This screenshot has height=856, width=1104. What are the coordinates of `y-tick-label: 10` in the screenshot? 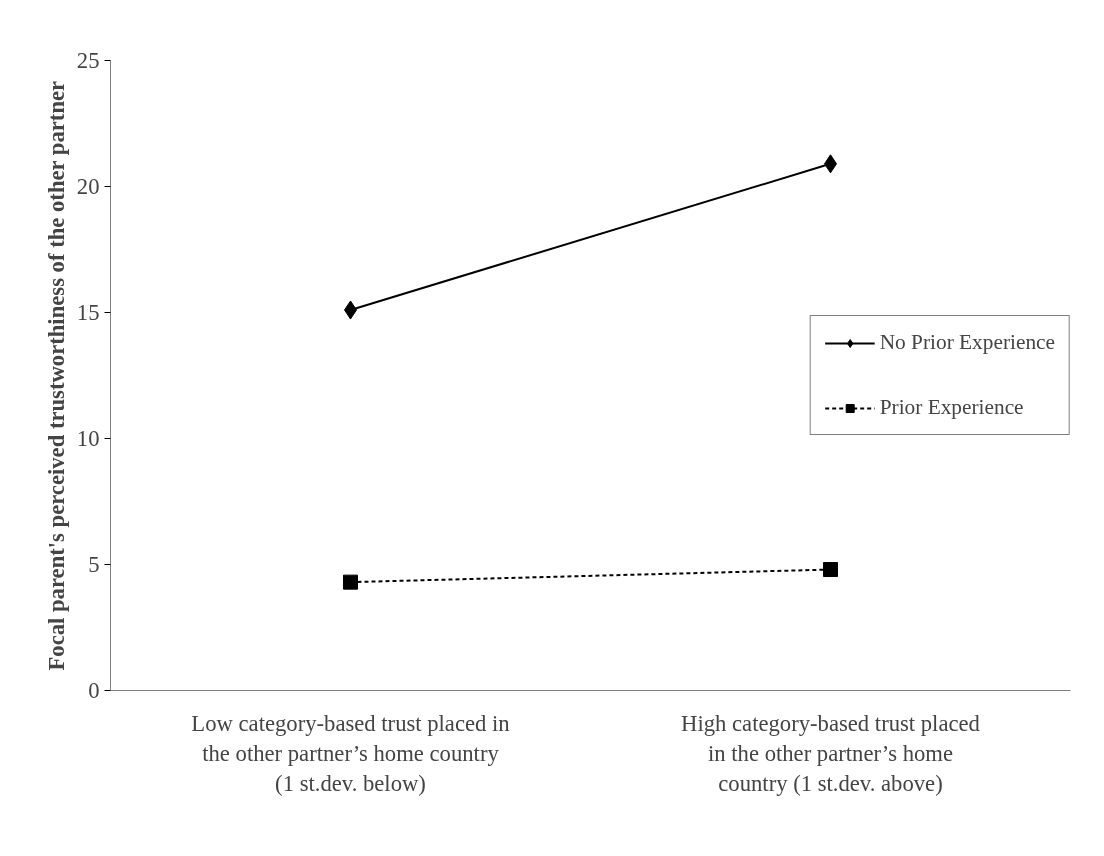 It's located at (88, 438).